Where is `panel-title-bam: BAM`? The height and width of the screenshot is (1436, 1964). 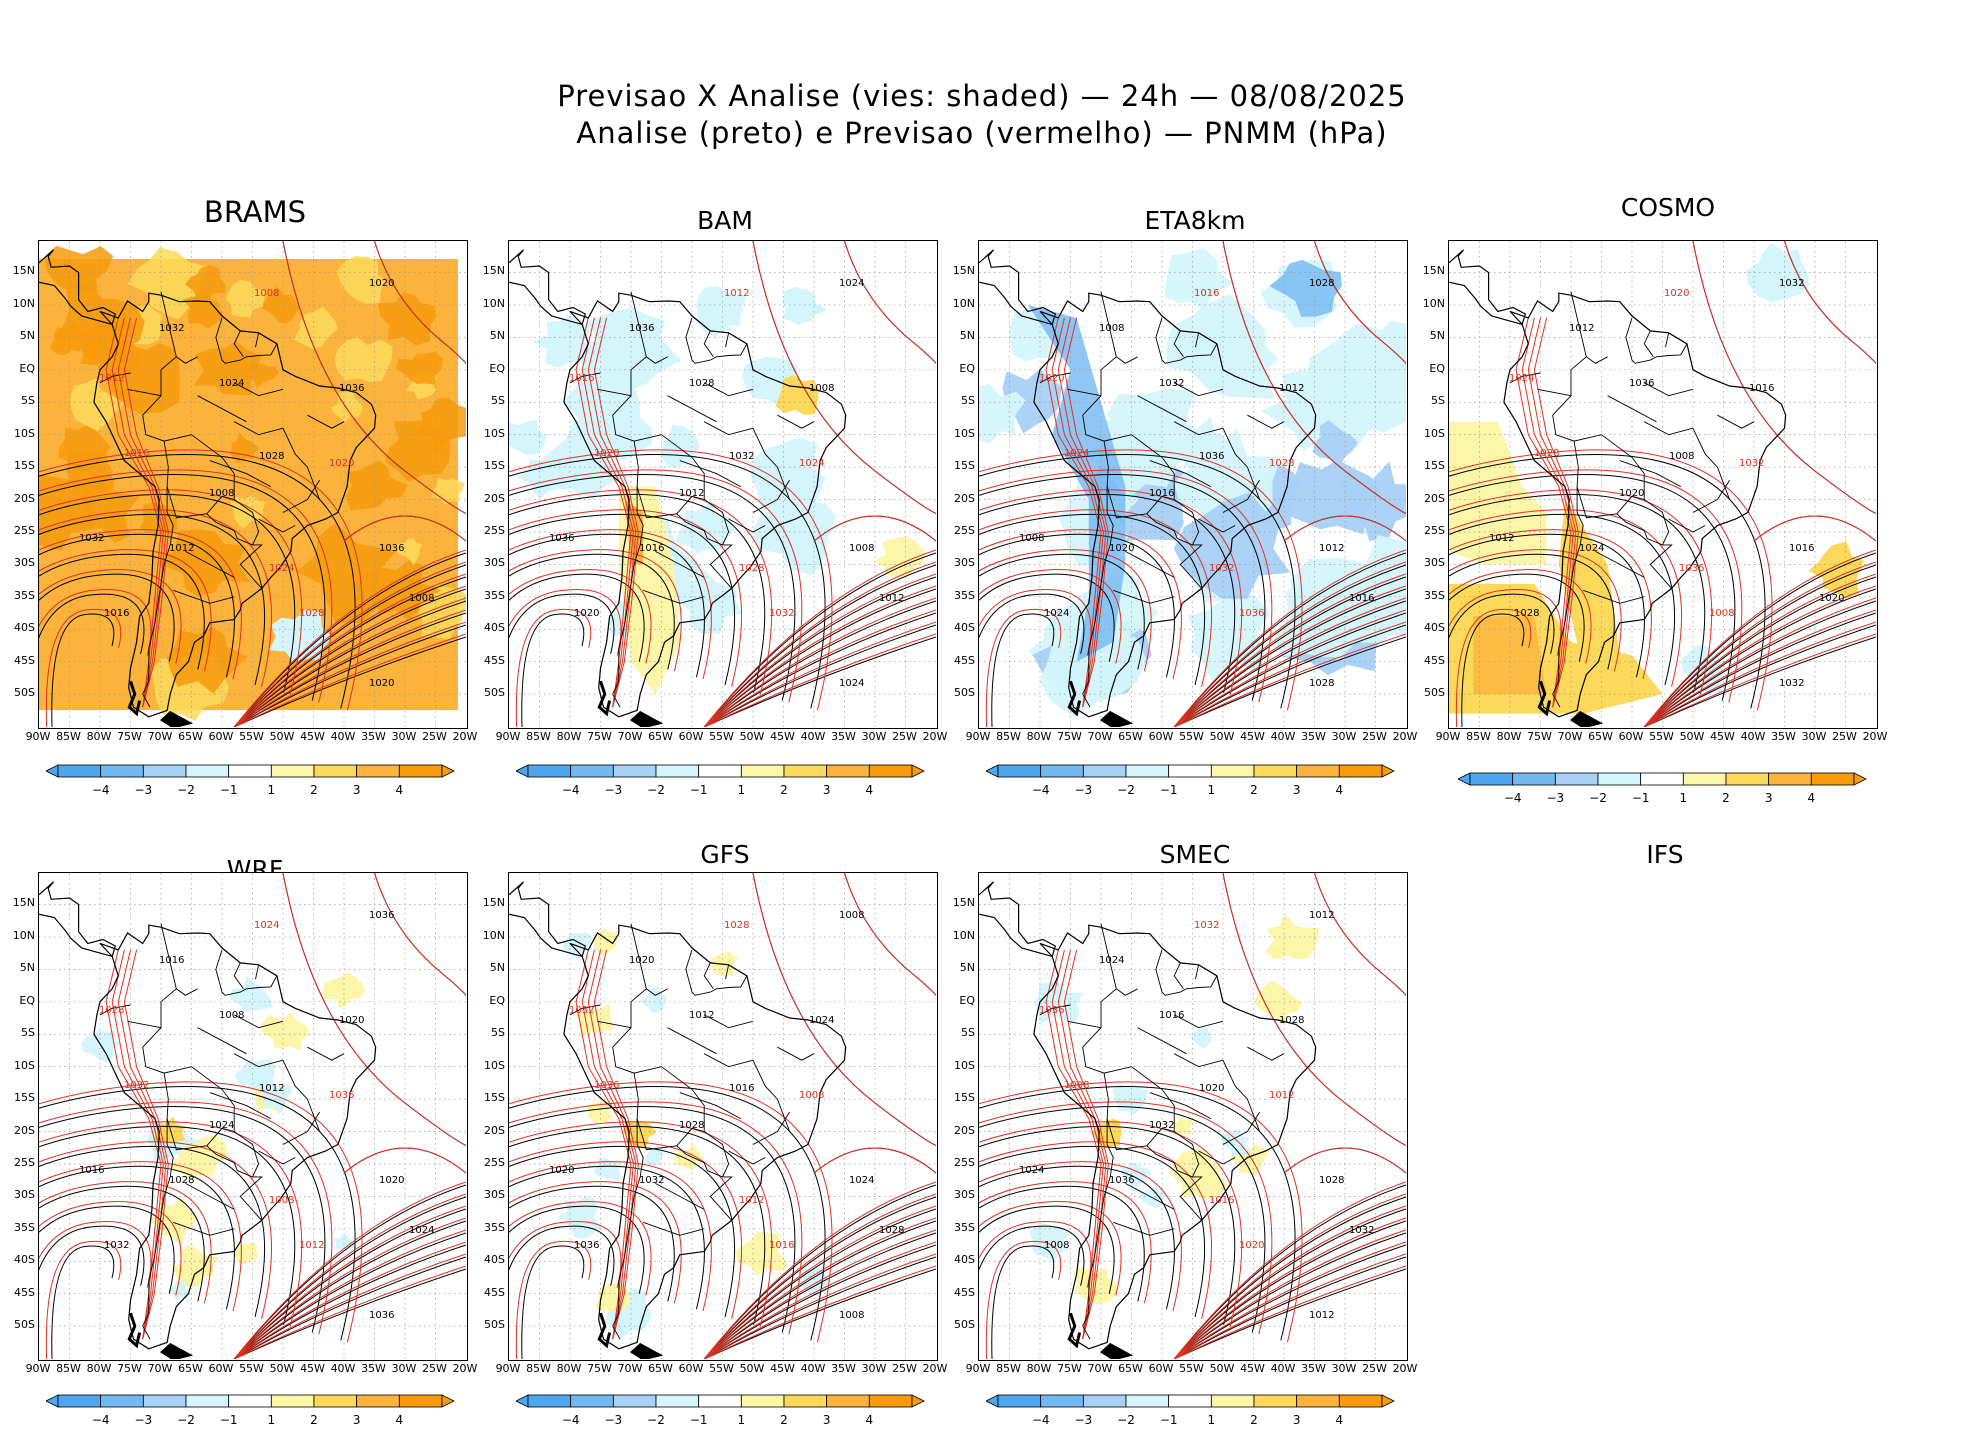
panel-title-bam: BAM is located at coordinates (725, 220).